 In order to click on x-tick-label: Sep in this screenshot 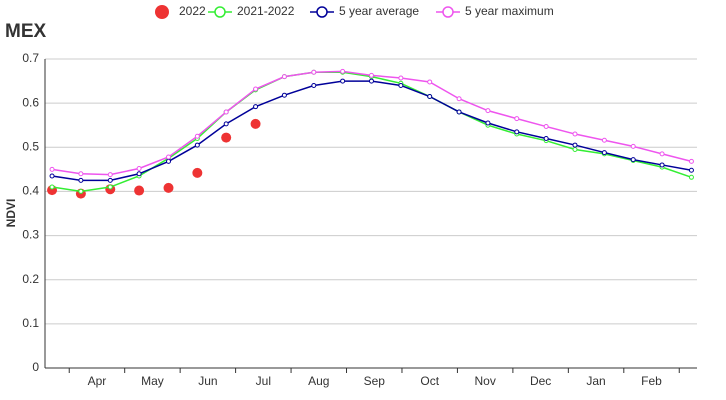, I will do `click(375, 381)`.